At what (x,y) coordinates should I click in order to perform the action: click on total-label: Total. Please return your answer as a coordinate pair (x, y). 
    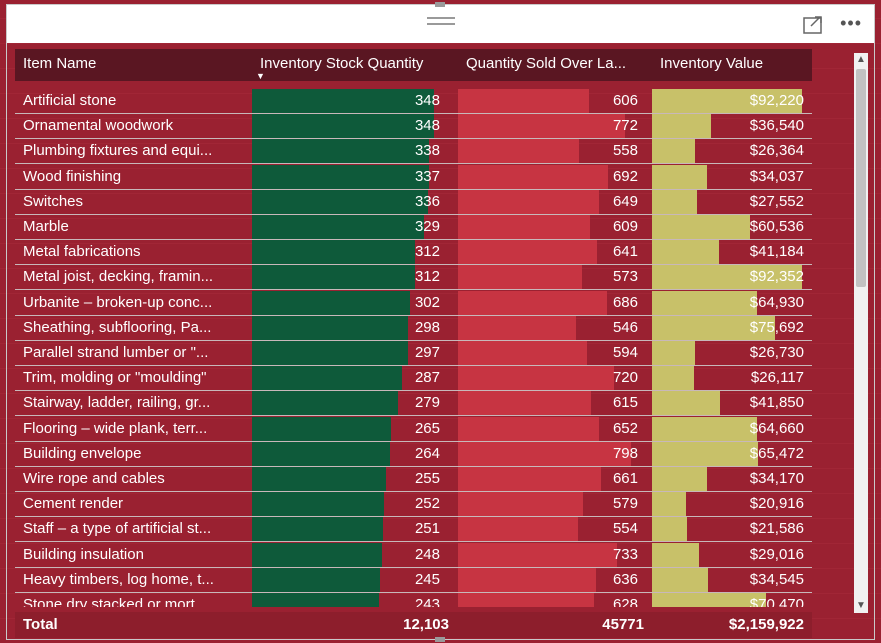
    Looking at the image, I should click on (40, 624).